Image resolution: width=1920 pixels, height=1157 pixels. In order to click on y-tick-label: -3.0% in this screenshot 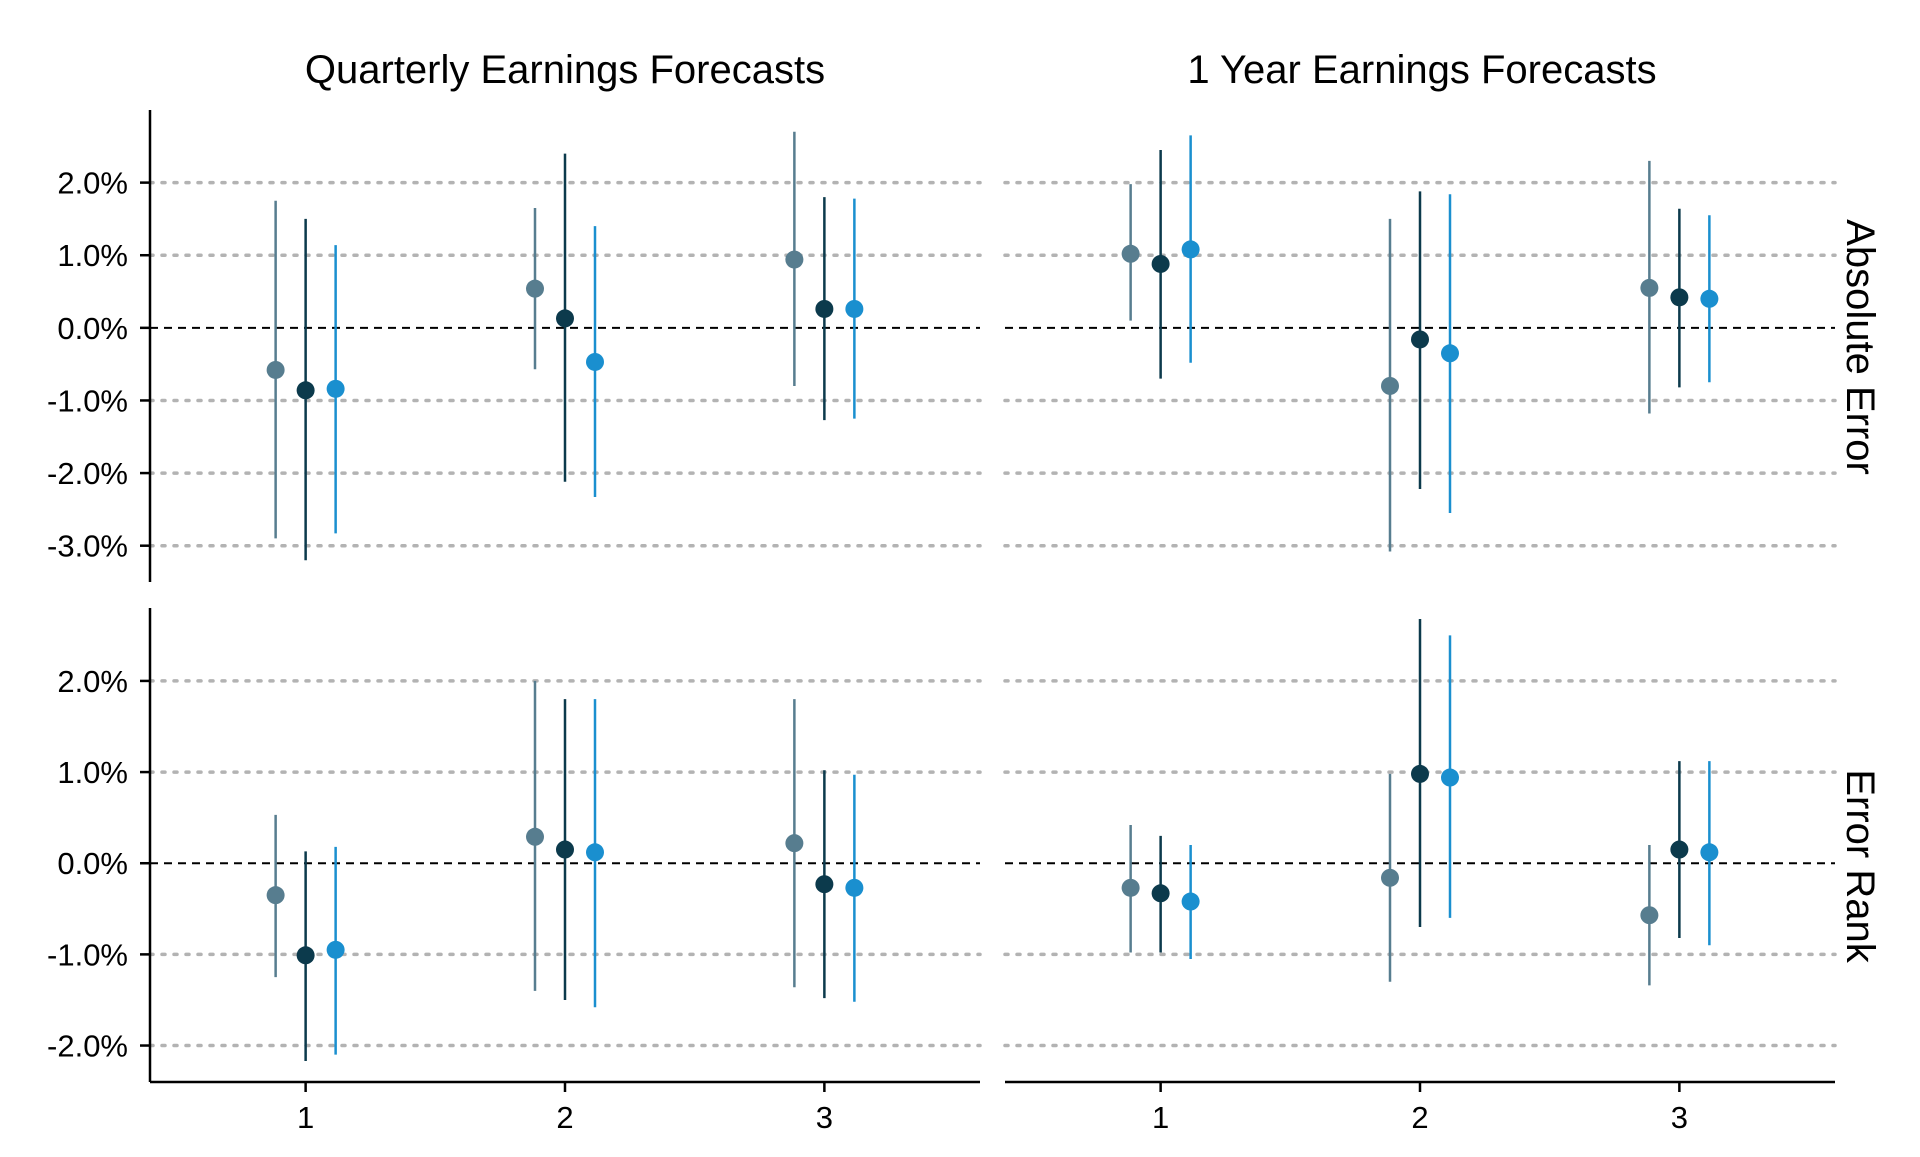, I will do `click(87, 546)`.